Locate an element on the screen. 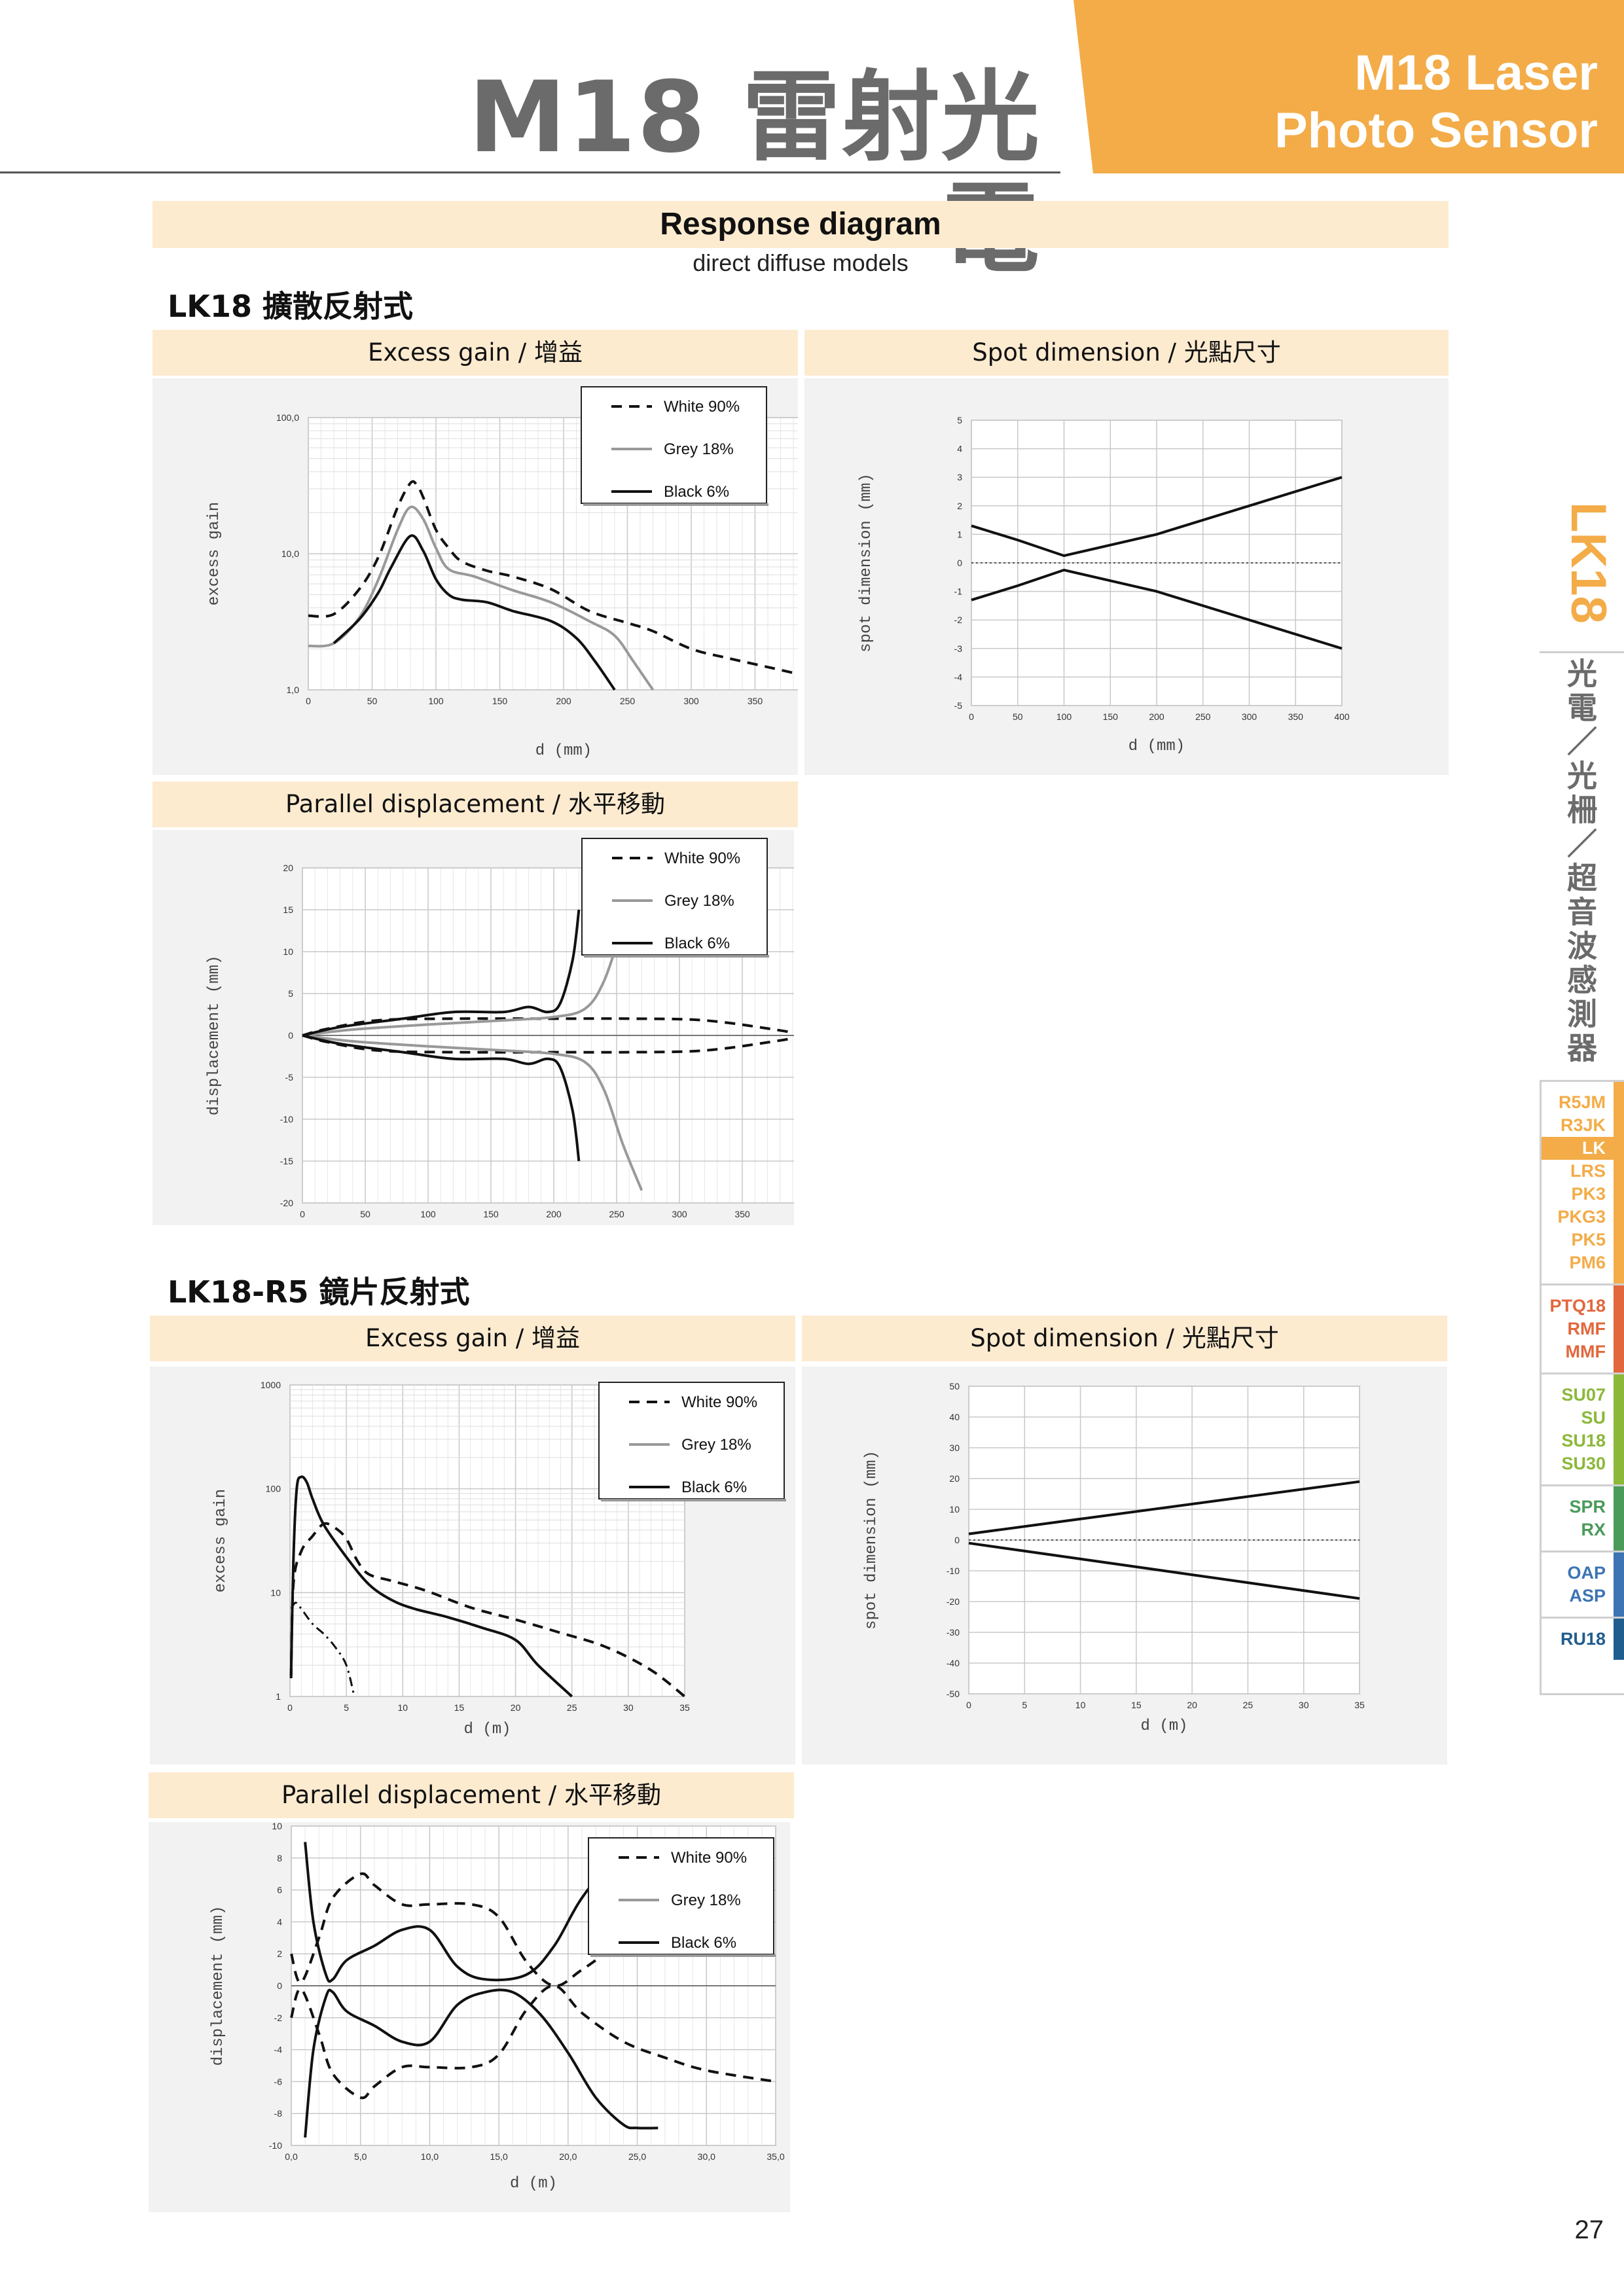 Image resolution: width=1624 pixels, height=2296 pixels. sidebar-item-pkg3: PKG3 is located at coordinates (1581, 1217).